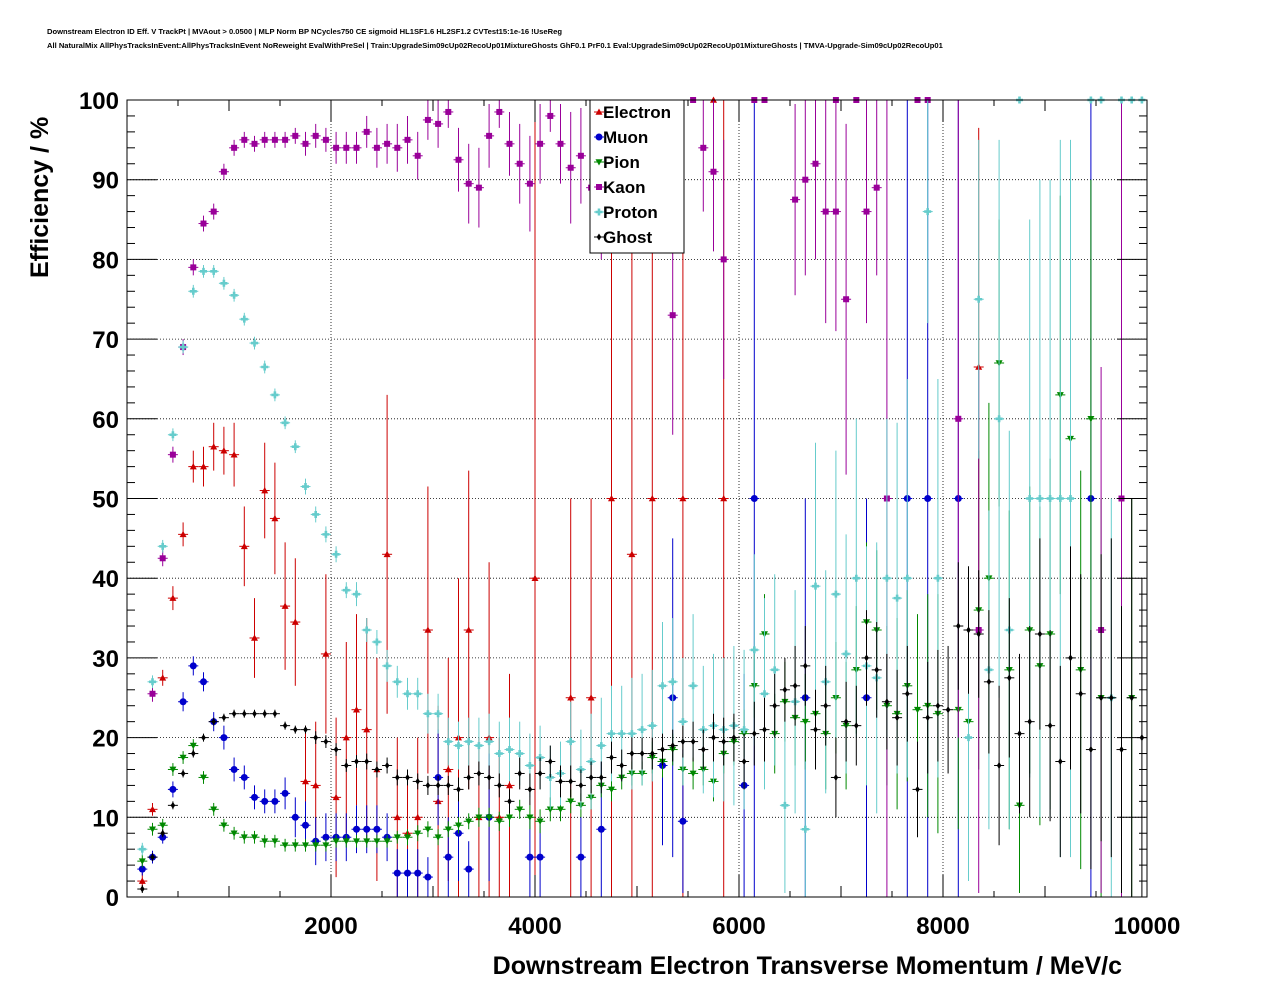 The image size is (1276, 996). What do you see at coordinates (112, 898) in the screenshot?
I see `y-tick-label: 0` at bounding box center [112, 898].